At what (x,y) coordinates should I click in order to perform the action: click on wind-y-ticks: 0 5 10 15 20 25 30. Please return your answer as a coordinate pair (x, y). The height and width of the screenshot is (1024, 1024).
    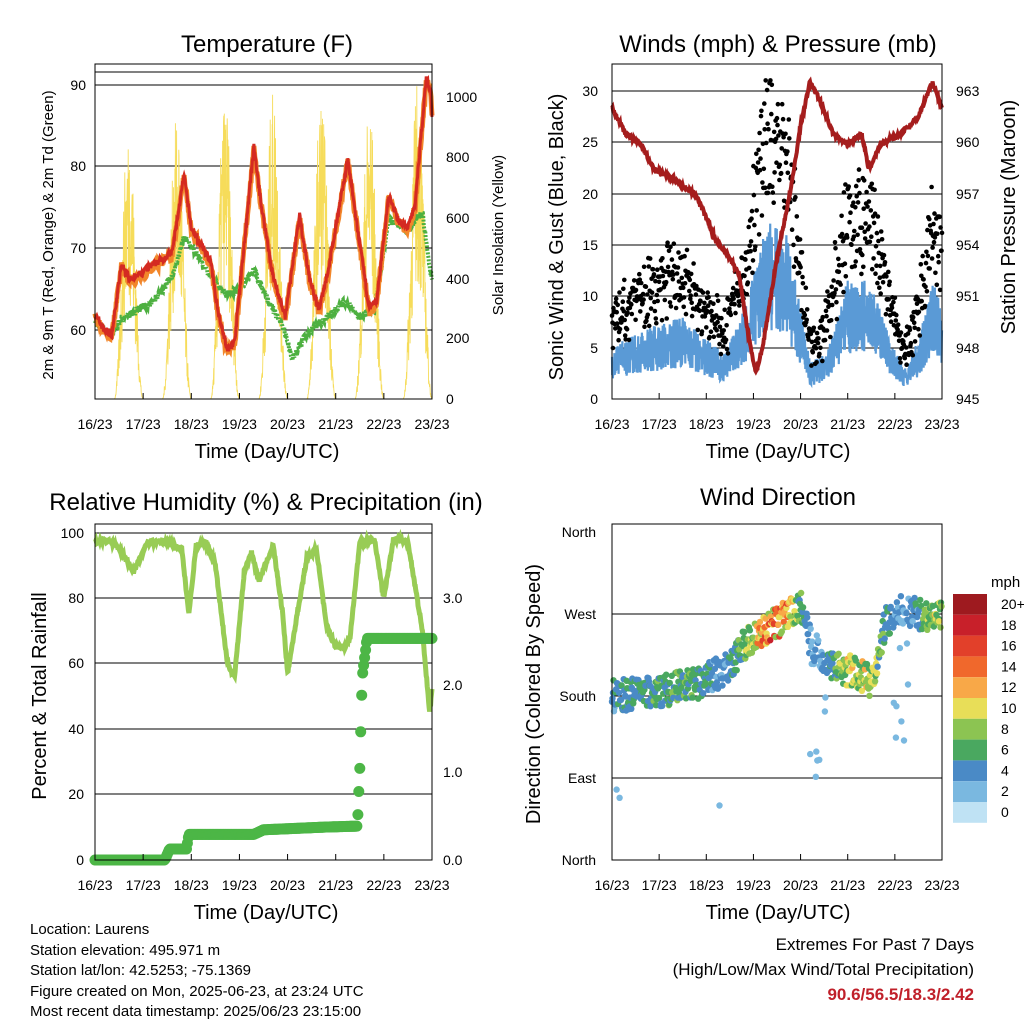
    Looking at the image, I should click on (590, 245).